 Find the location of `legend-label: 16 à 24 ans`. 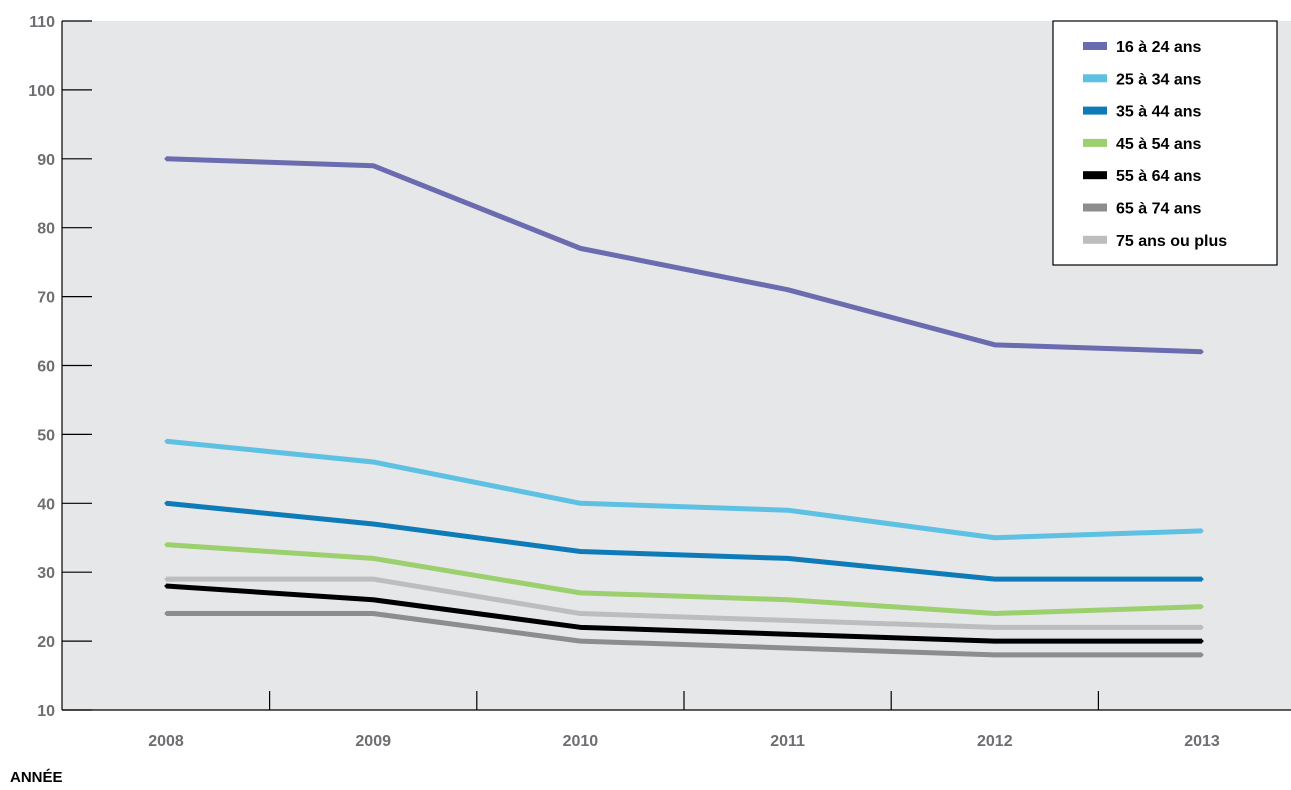

legend-label: 16 à 24 ans is located at coordinates (1159, 47).